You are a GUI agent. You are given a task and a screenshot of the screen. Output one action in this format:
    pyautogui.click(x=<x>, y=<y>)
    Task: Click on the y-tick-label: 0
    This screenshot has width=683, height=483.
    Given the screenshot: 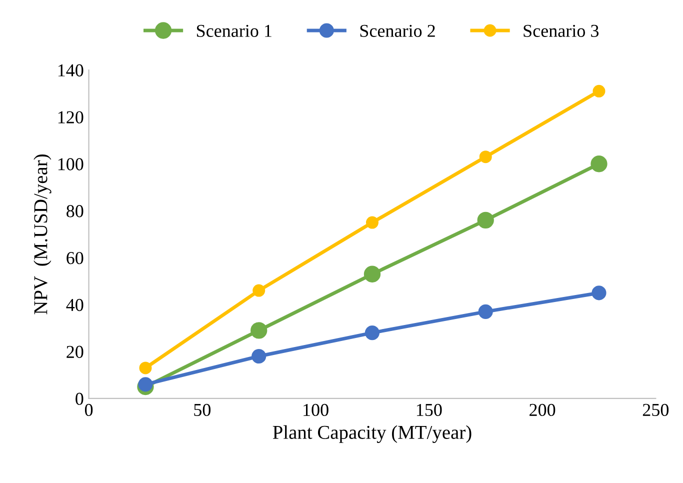 What is the action you would take?
    pyautogui.click(x=80, y=398)
    